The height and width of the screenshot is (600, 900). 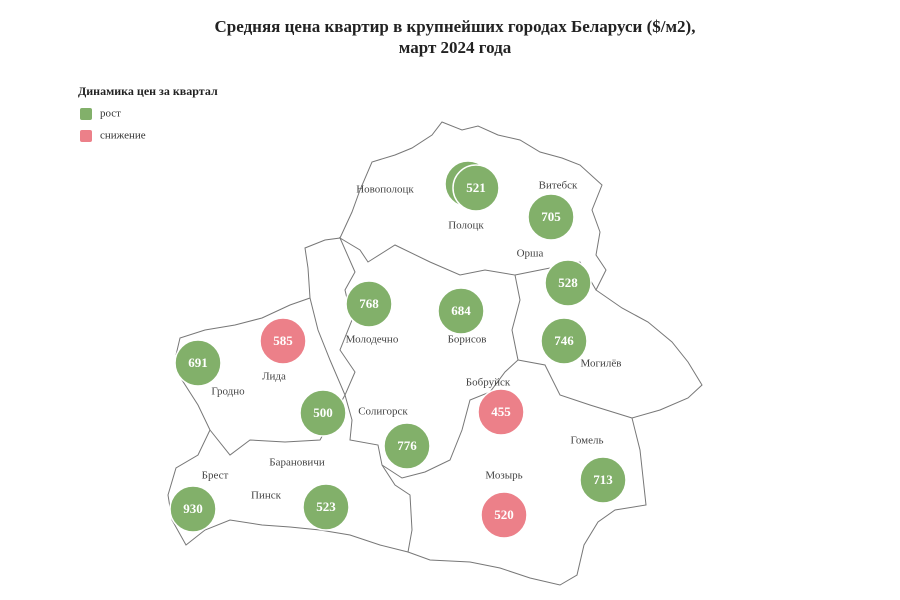 I want to click on city-value: 455, so click(x=501, y=411).